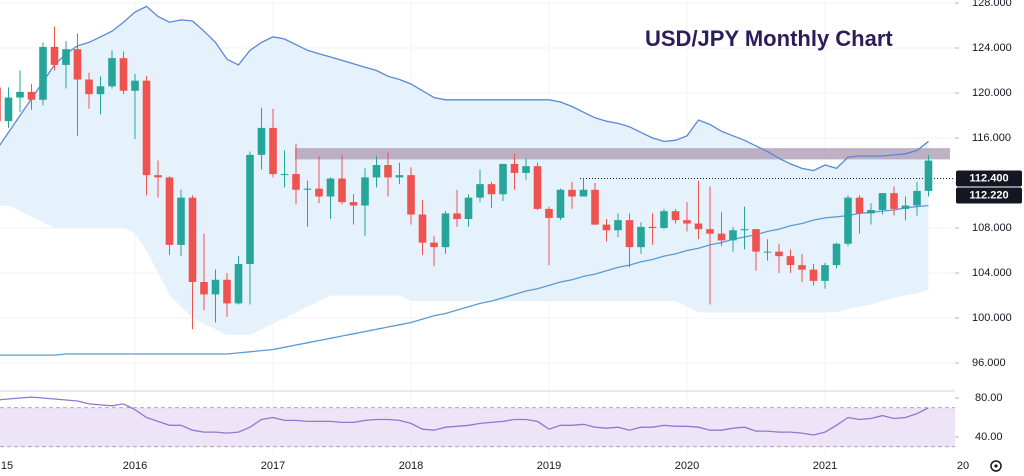 The height and width of the screenshot is (476, 1024). Describe the element at coordinates (273, 466) in the screenshot. I see `x-tick-label: 2017` at that location.